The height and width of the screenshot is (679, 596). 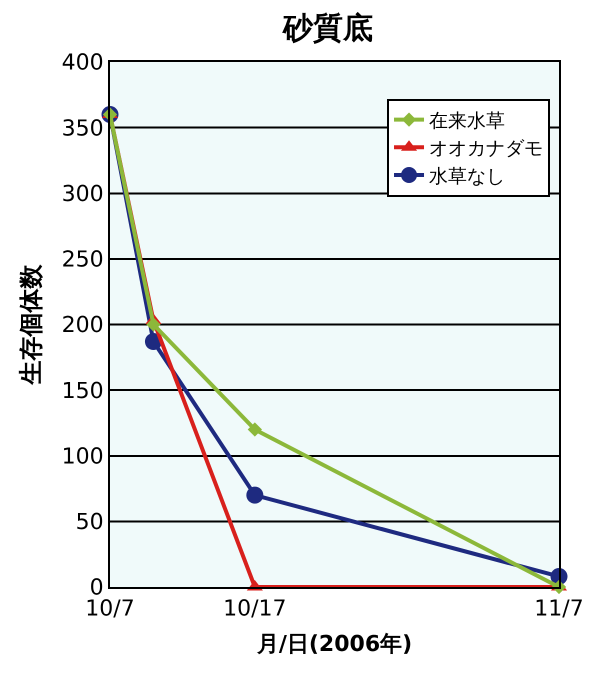 What do you see at coordinates (83, 457) in the screenshot?
I see `y-tick-label: 100` at bounding box center [83, 457].